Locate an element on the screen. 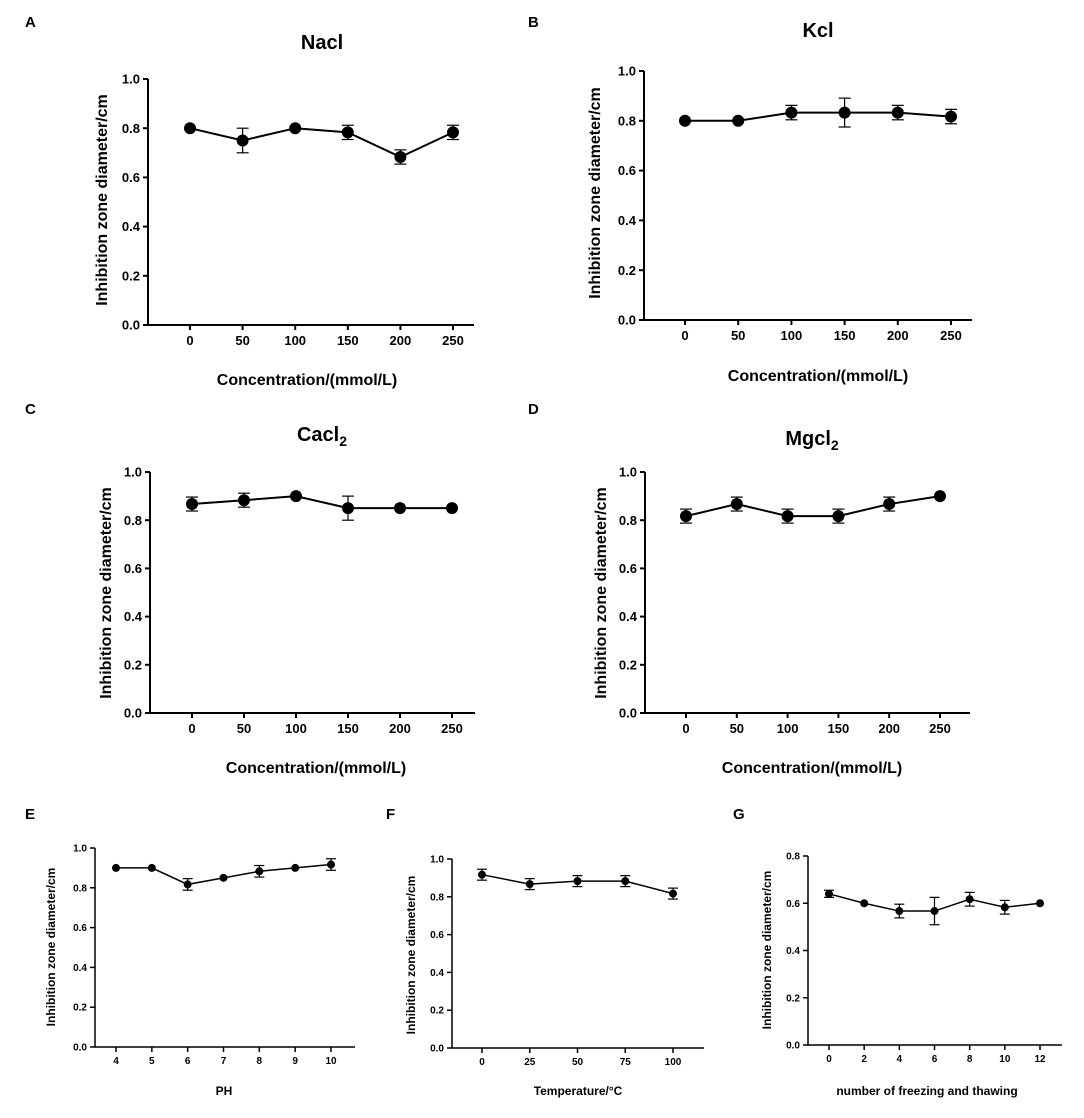 The image size is (1084, 1118). chart-title-text: Kcl is located at coordinates (818, 31).